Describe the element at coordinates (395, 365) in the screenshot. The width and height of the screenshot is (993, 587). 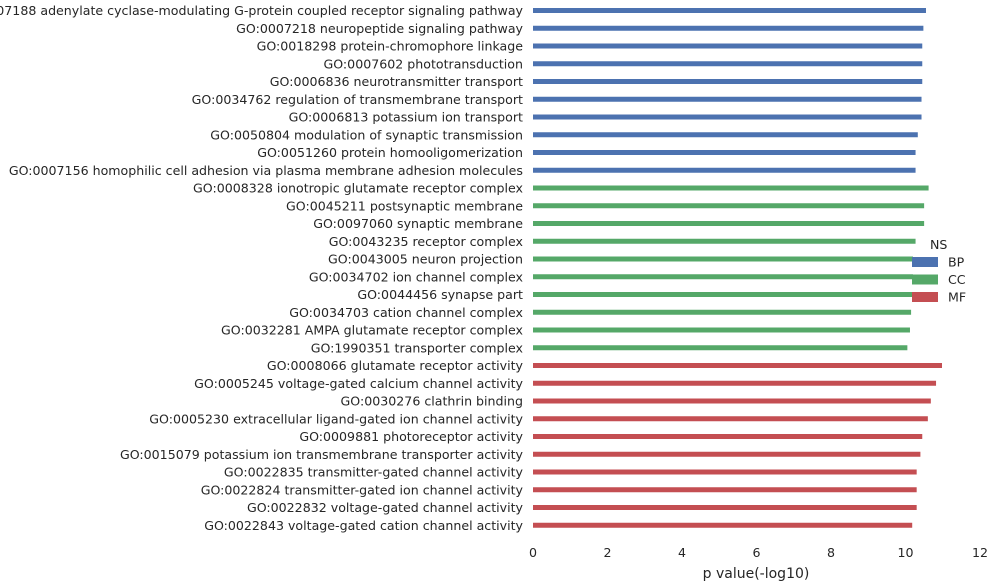
I see `y-tick-label: GO:0008066 glutamate receptor activity` at that location.